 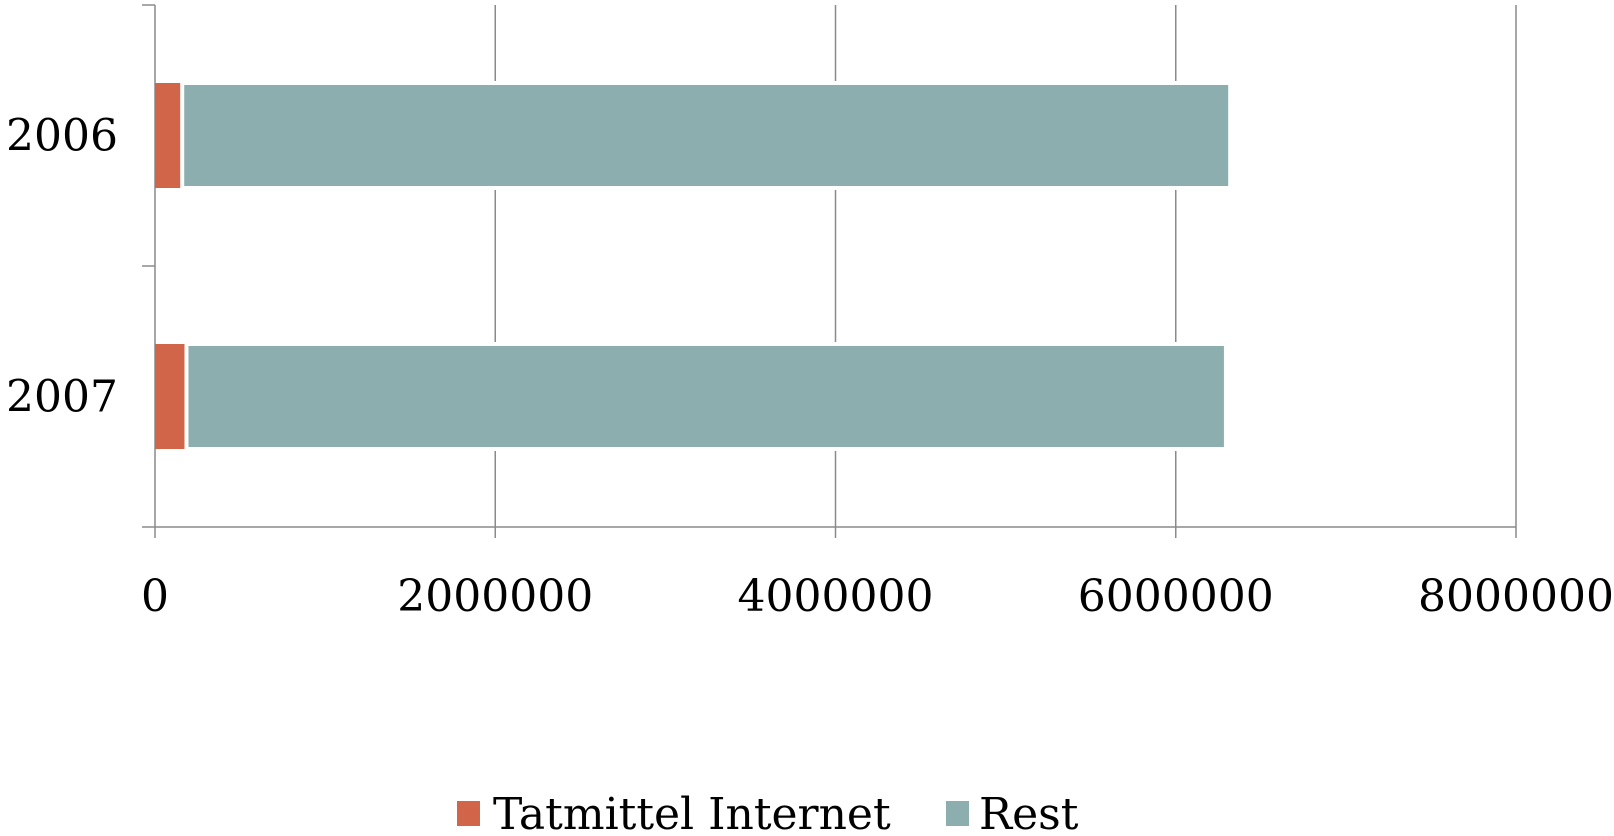 What do you see at coordinates (836, 596) in the screenshot?
I see `x-tick-label: 4000000` at bounding box center [836, 596].